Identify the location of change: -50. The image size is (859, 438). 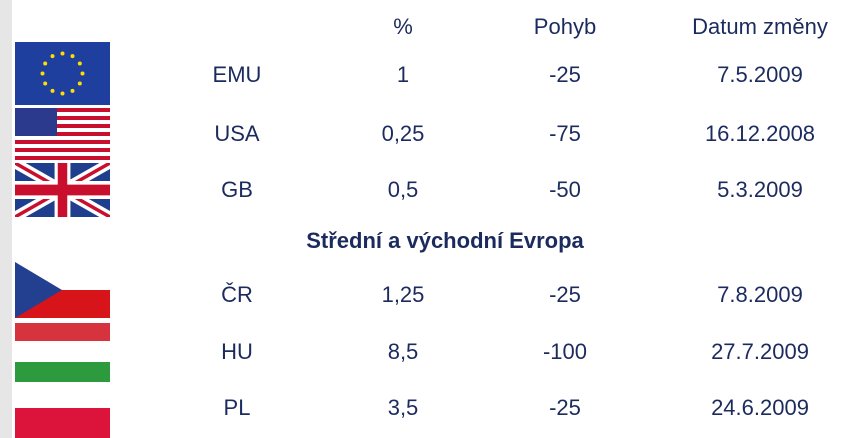
(565, 189).